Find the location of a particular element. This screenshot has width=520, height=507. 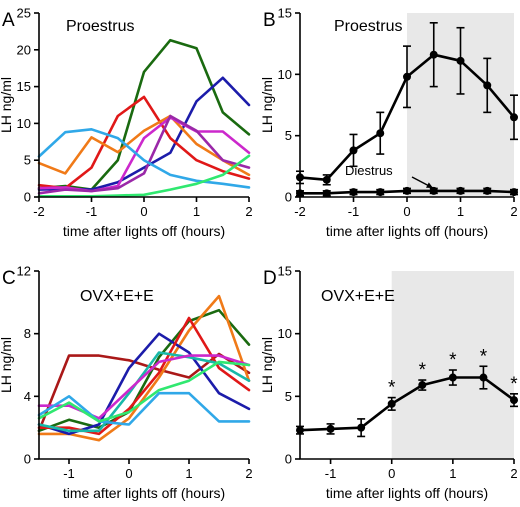

annotation-arrow-head is located at coordinates (429, 185).